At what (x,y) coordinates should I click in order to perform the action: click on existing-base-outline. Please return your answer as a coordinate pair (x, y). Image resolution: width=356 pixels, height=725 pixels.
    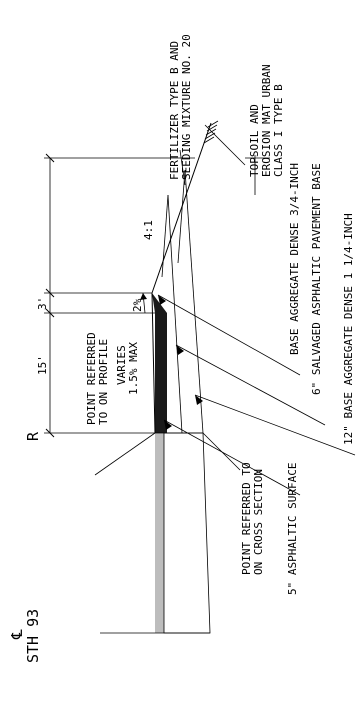
    Looking at the image, I should click on (187, 533).